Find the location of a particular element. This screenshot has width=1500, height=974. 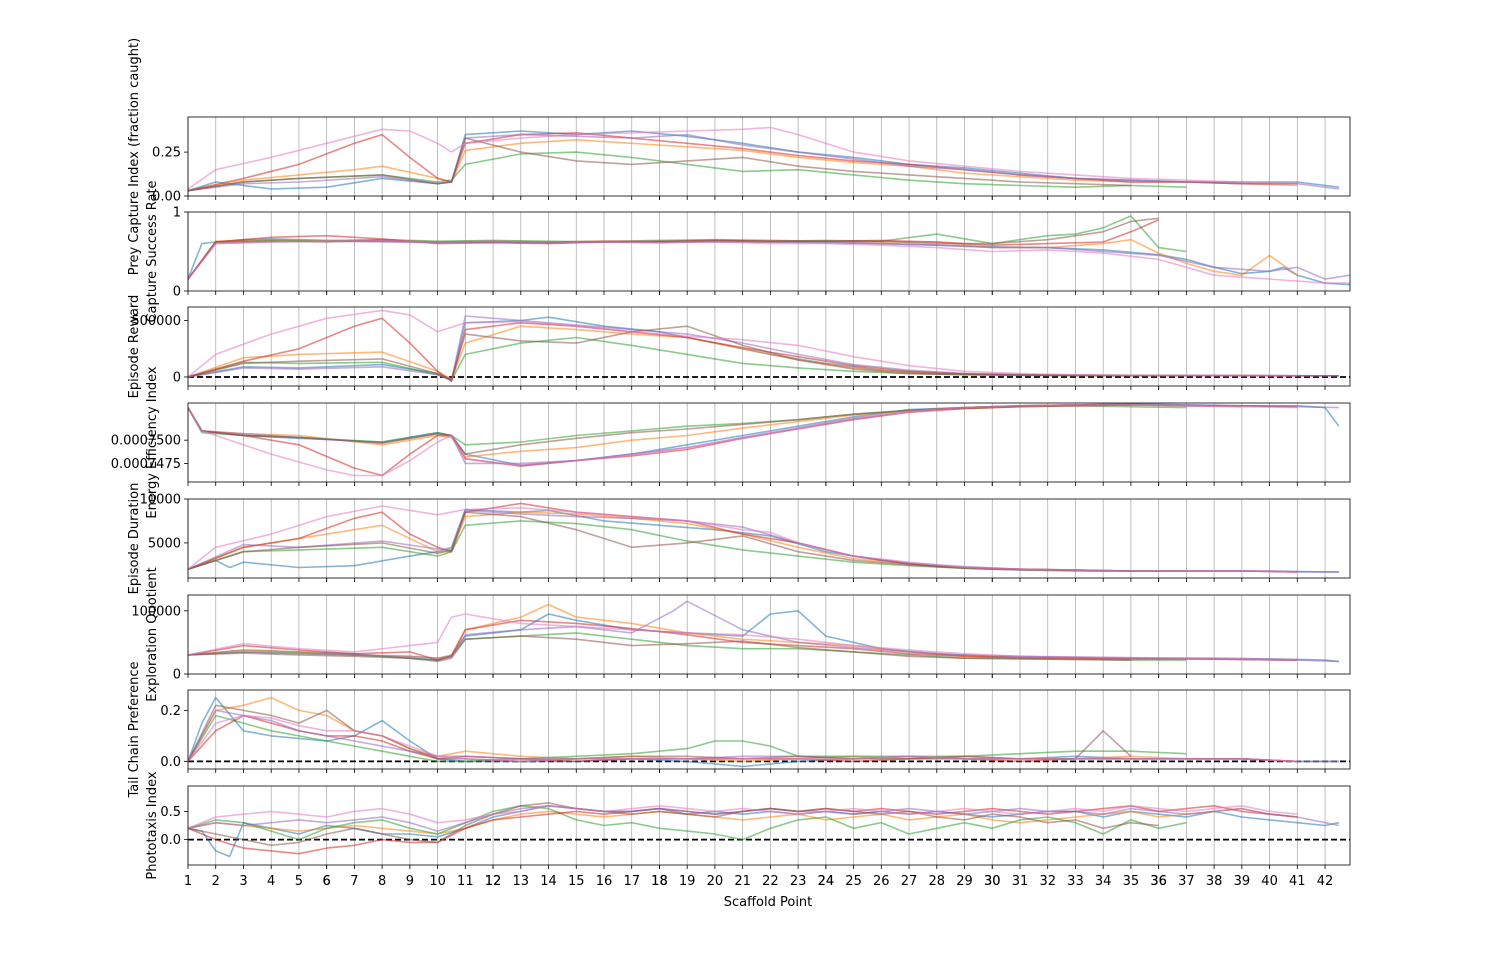

y-axis-label: Prey Capture Index (fraction caught) is located at coordinates (134, 156).